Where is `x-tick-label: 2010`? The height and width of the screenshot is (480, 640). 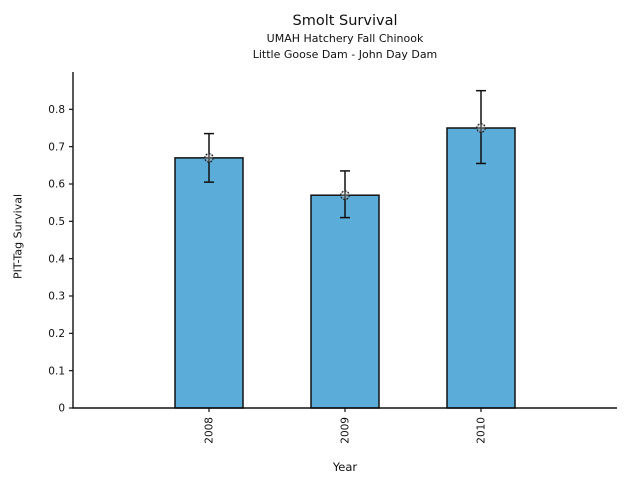 x-tick-label: 2010 is located at coordinates (482, 430).